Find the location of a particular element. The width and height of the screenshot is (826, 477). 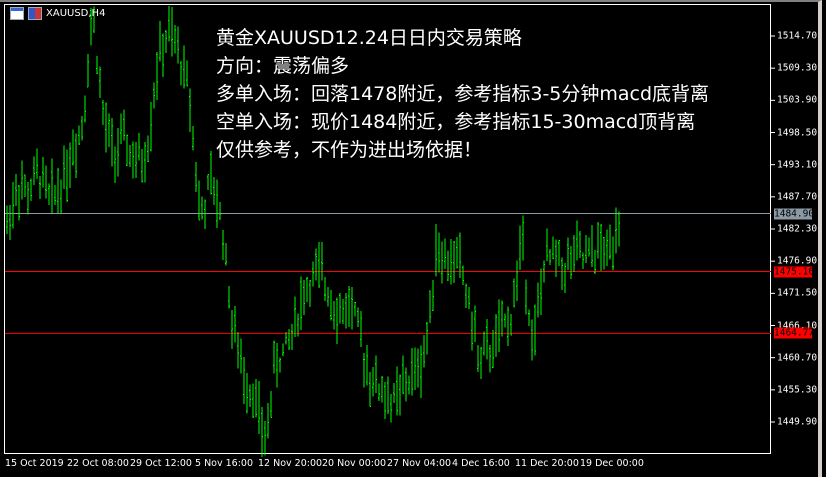

chart-window-icon is located at coordinates (17, 13).